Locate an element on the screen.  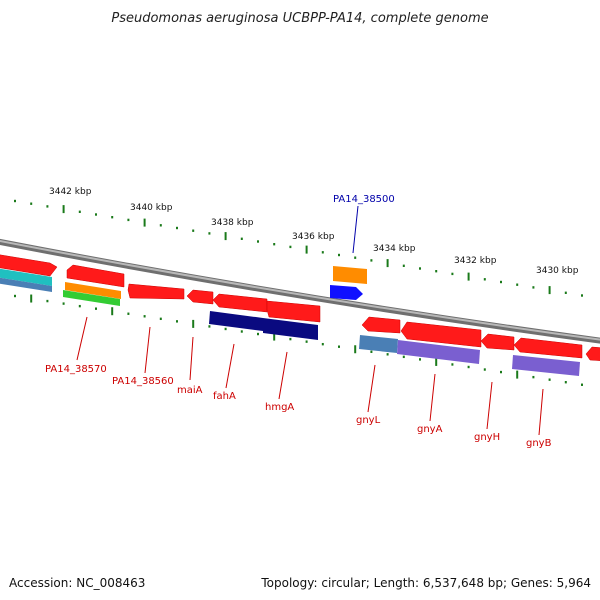
leader-gnyB is located at coordinates (541, 412).